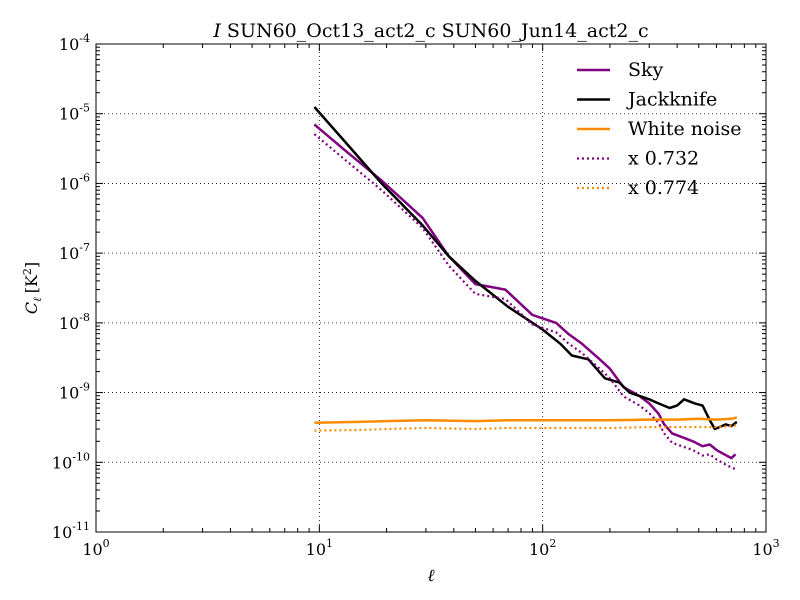  What do you see at coordinates (74, 43) in the screenshot?
I see `y-tick-label: 10⁻⁴` at bounding box center [74, 43].